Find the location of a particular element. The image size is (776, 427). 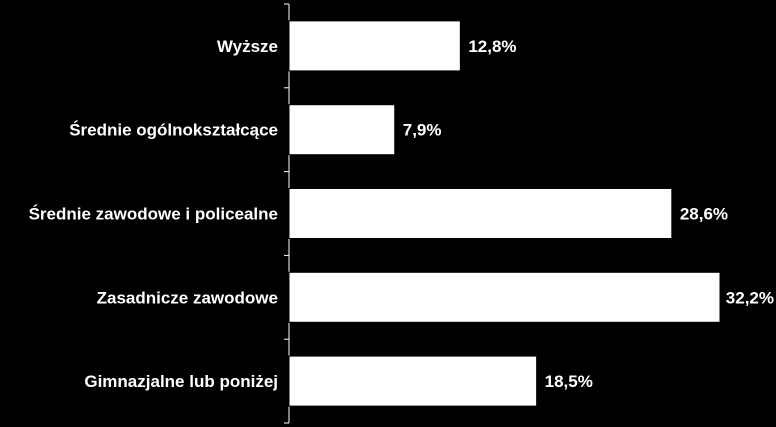

category-label: Średnie ogólnokształcące is located at coordinates (173, 130).